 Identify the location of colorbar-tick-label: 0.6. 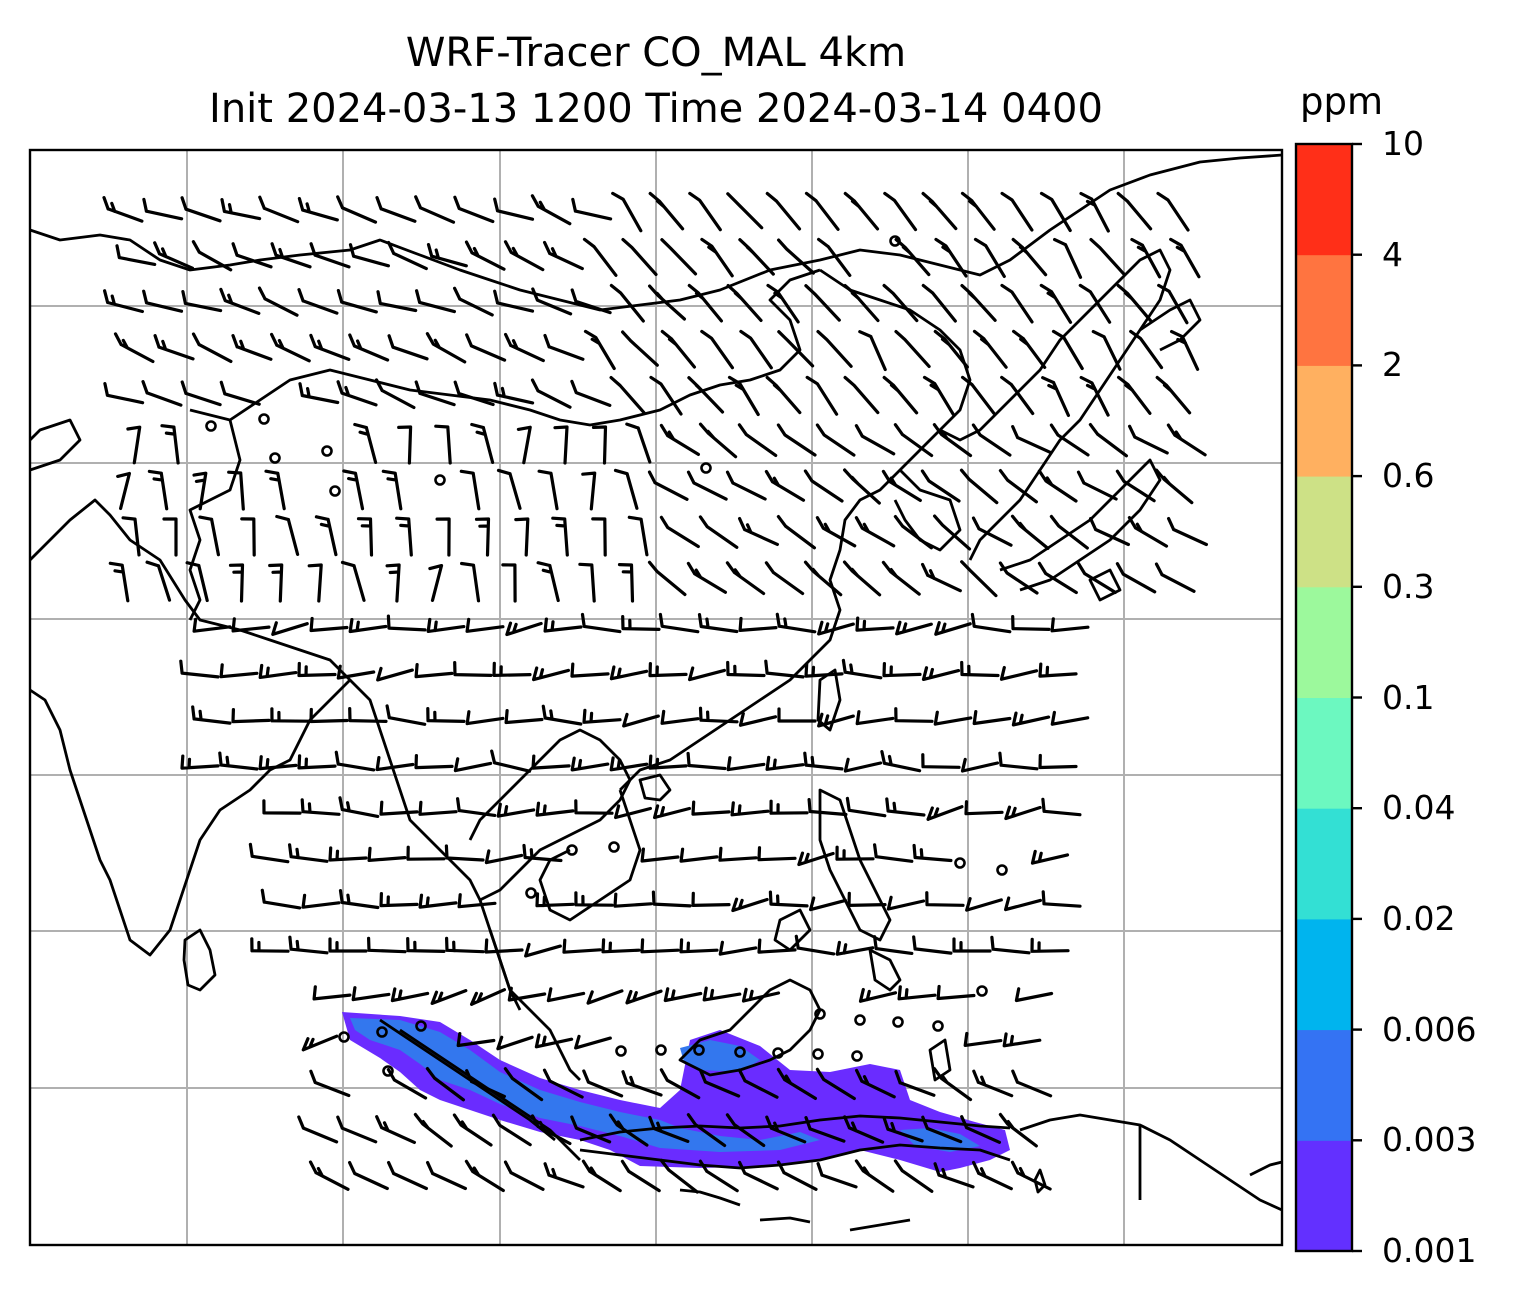
(1408, 476).